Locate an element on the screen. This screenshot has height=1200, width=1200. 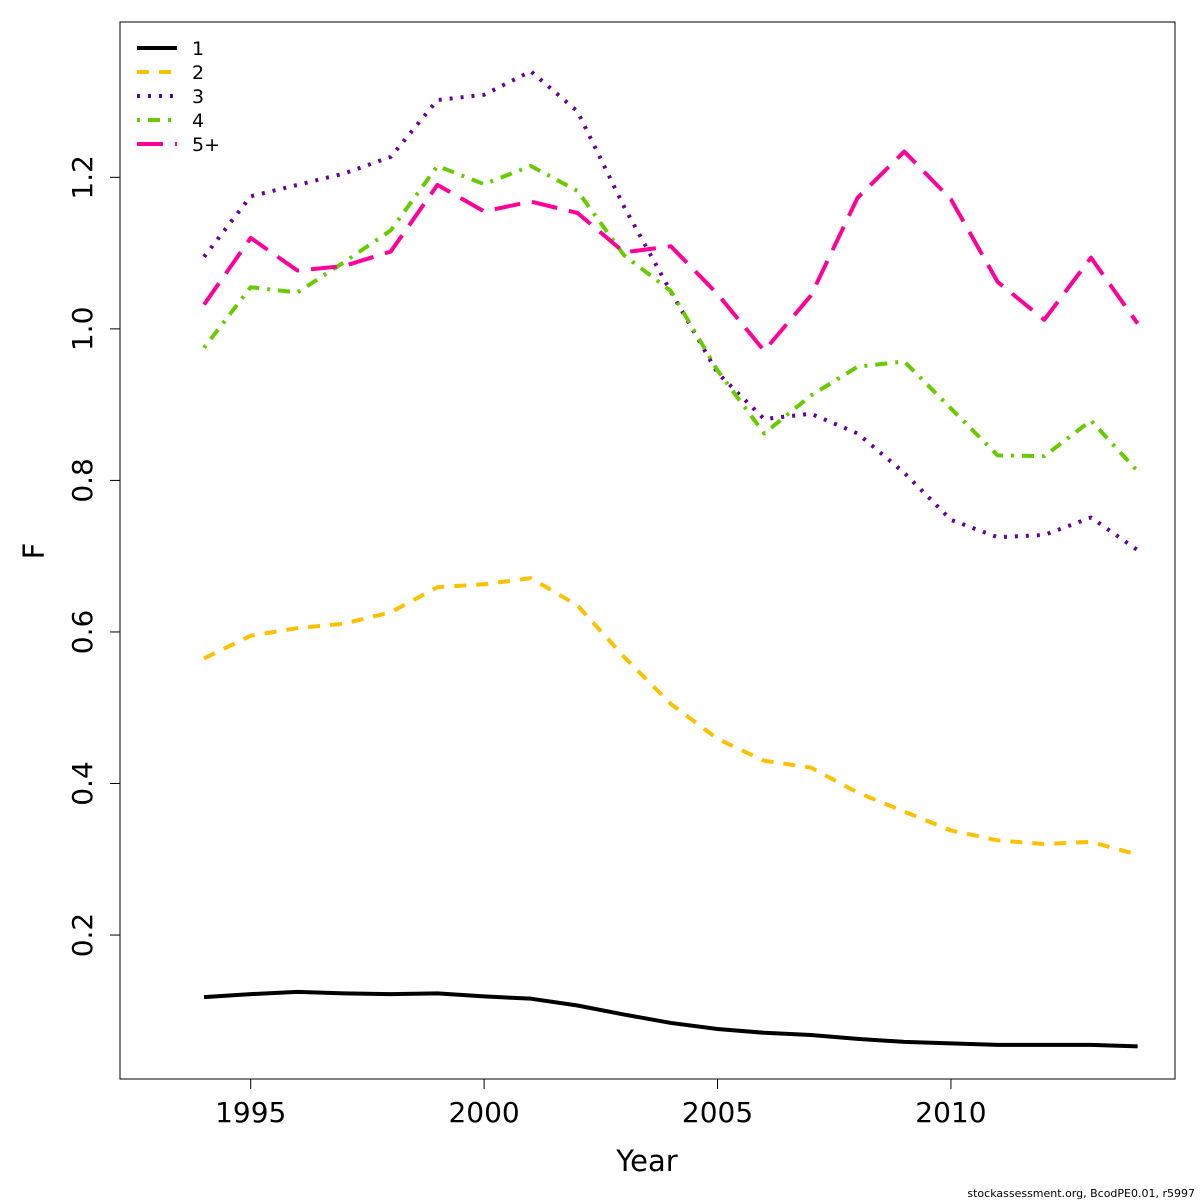
footer-credit: stockassessment.org, BcodPE0.01, r5997 is located at coordinates (1081, 1193).